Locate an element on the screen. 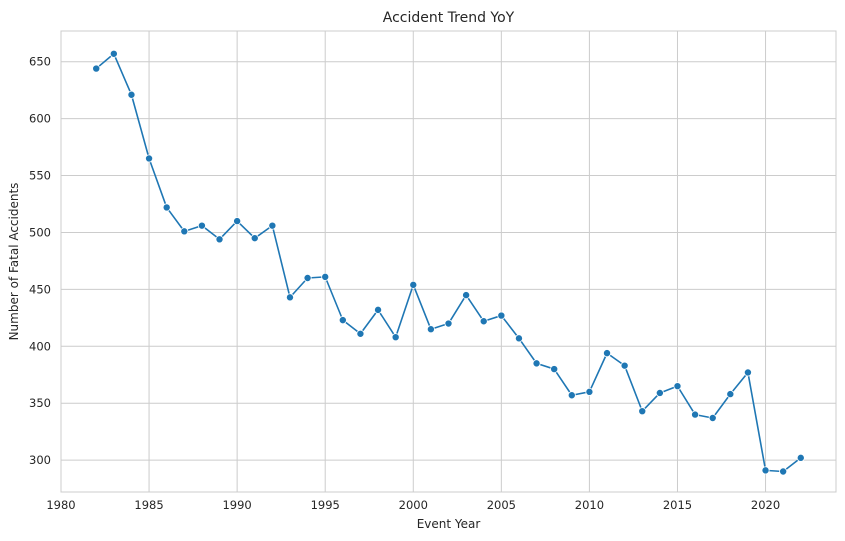 The width and height of the screenshot is (845, 541). x-tick-label: 2020 is located at coordinates (765, 505).